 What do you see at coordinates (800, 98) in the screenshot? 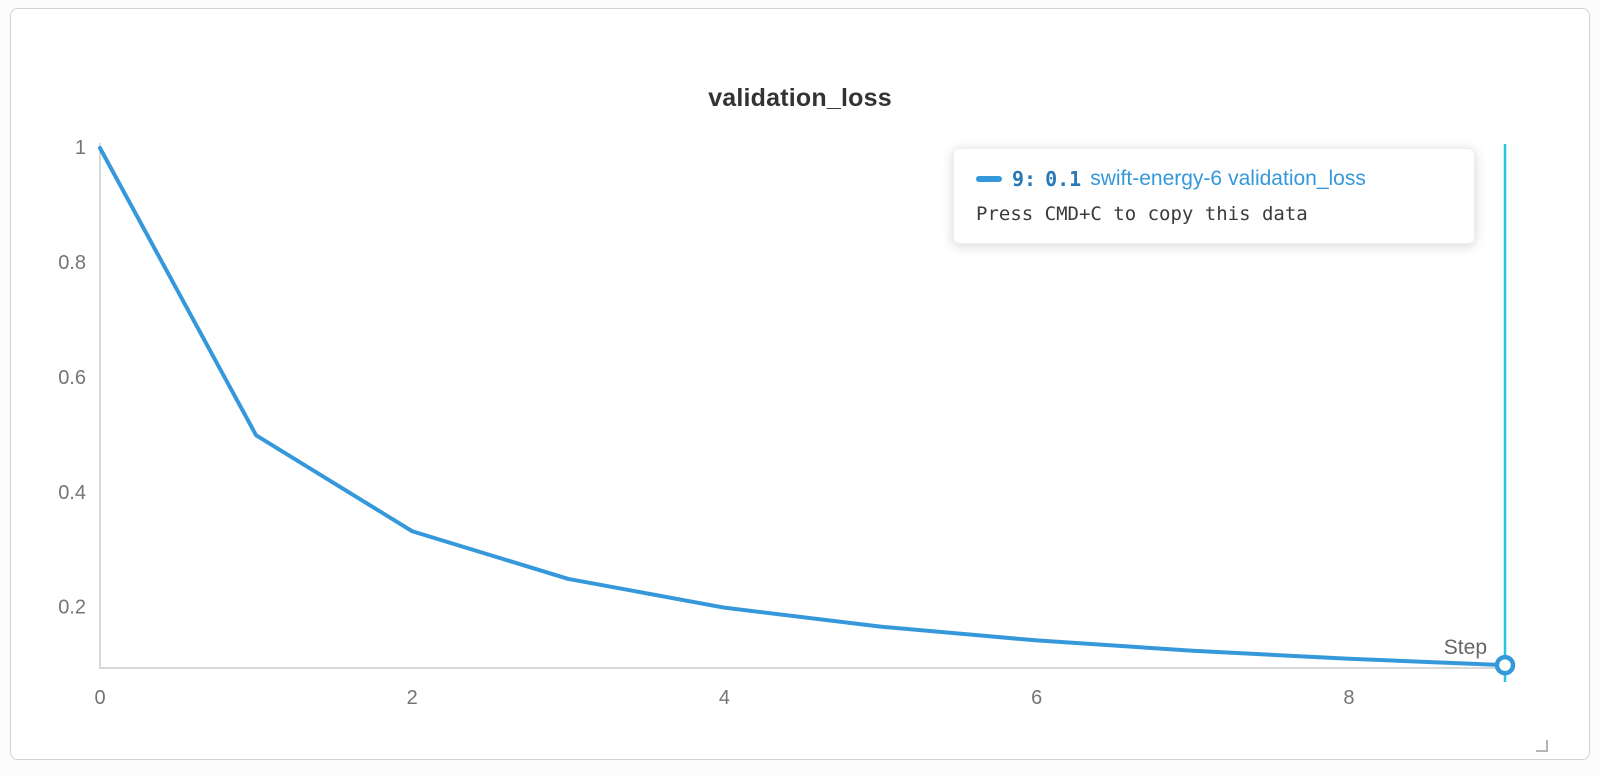
I see `chart-title: validation_loss` at bounding box center [800, 98].